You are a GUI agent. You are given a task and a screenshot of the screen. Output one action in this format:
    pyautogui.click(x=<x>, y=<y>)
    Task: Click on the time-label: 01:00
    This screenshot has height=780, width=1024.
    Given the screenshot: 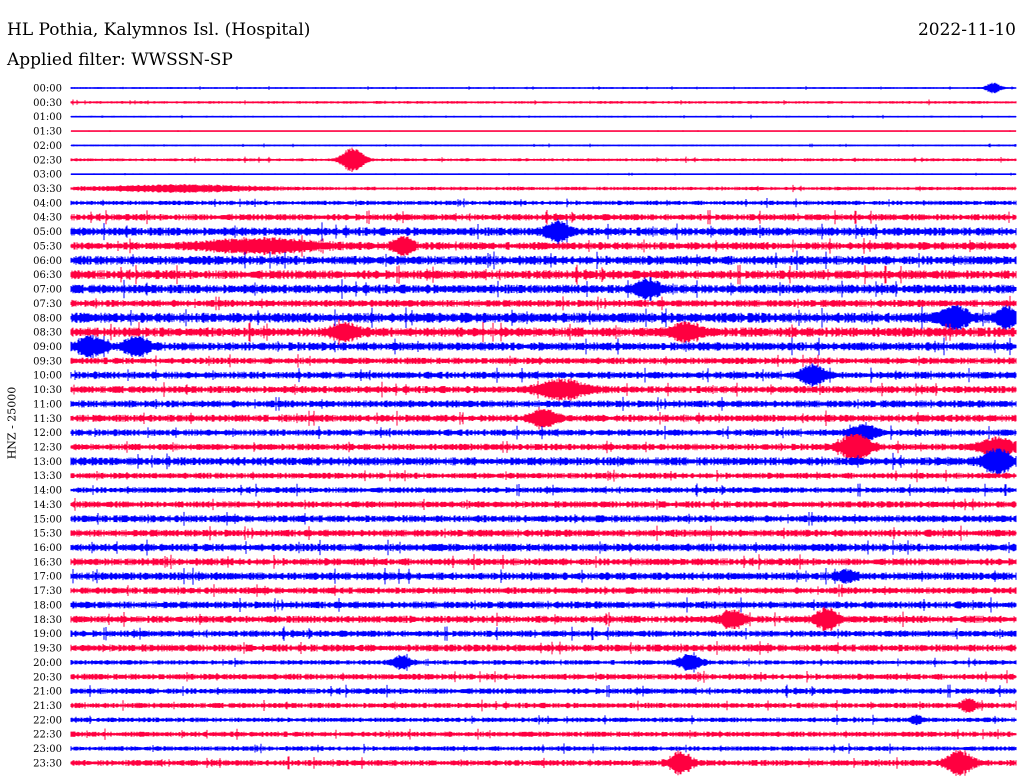 What is the action you would take?
    pyautogui.click(x=47, y=117)
    